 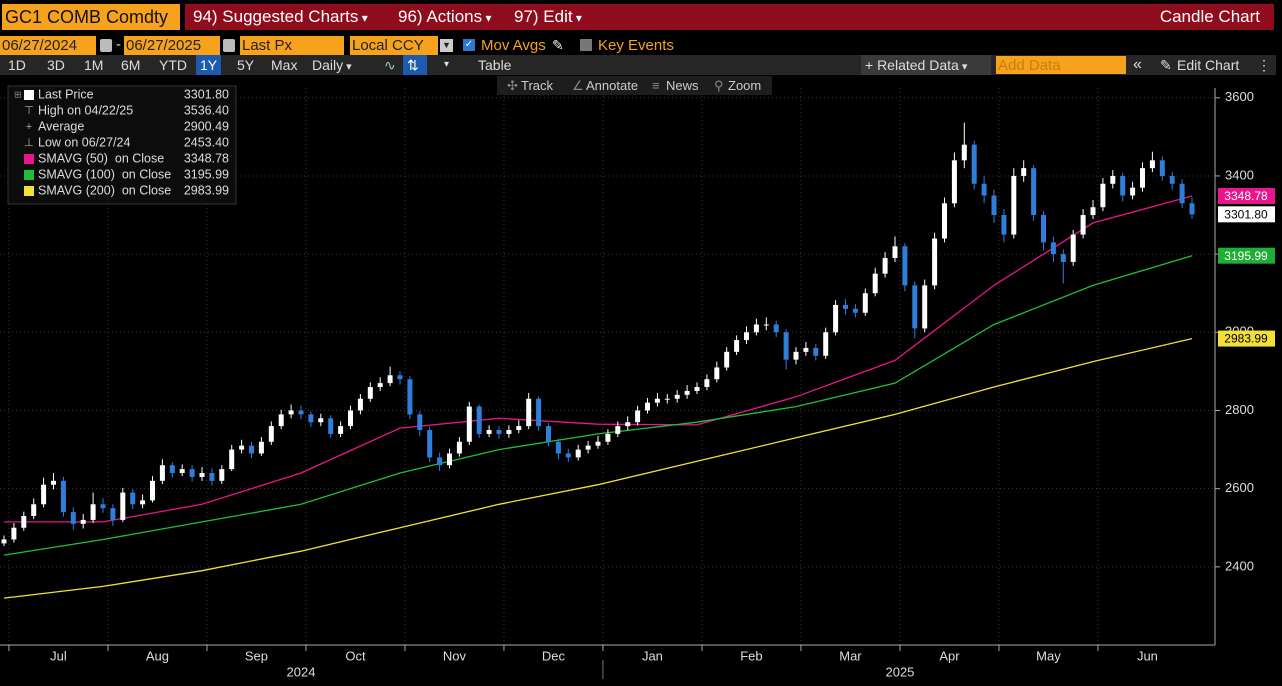 What do you see at coordinates (751, 655) in the screenshot?
I see `x-tick-label: Feb` at bounding box center [751, 655].